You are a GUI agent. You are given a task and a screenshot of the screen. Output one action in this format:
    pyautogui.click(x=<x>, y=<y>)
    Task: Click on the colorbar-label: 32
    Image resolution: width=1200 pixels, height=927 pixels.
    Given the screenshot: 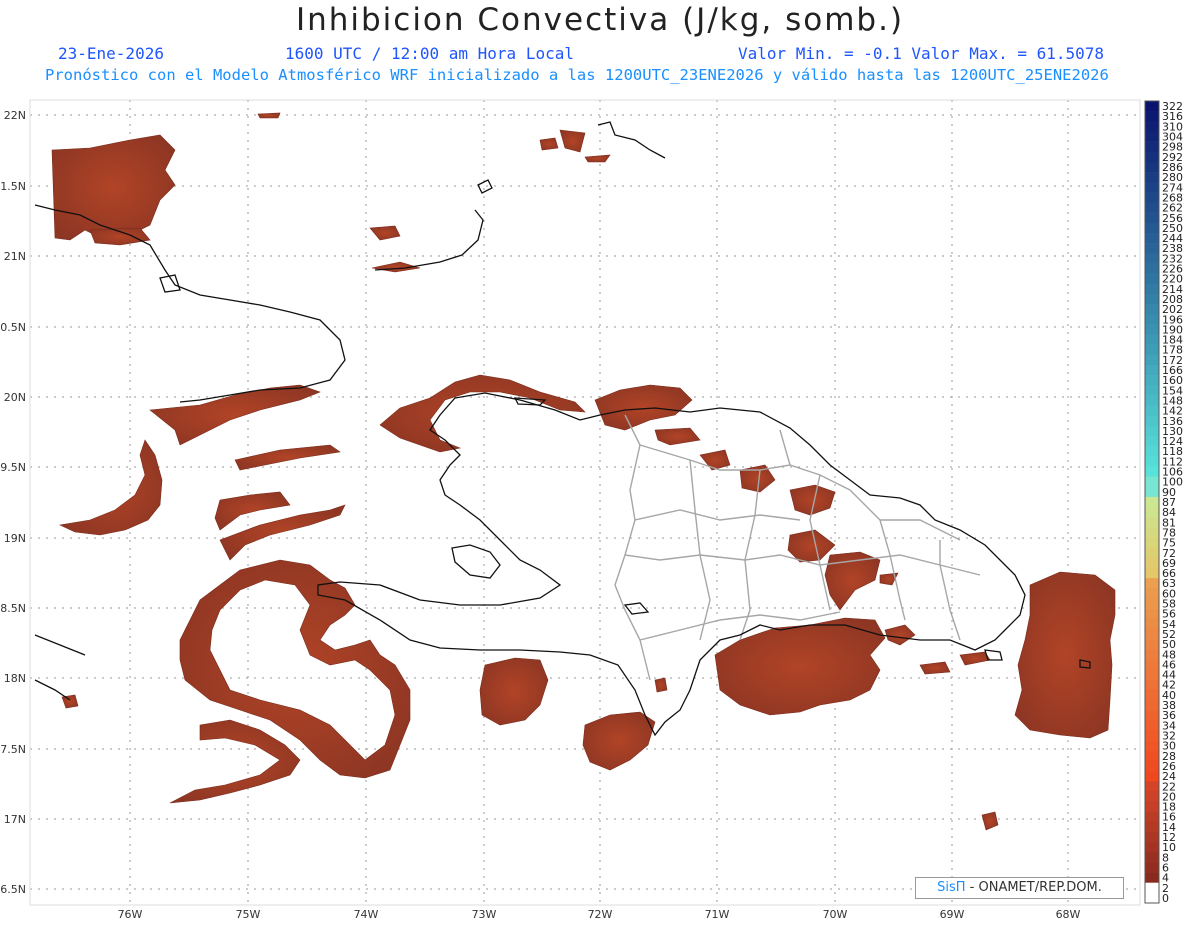 What is the action you would take?
    pyautogui.click(x=1169, y=735)
    